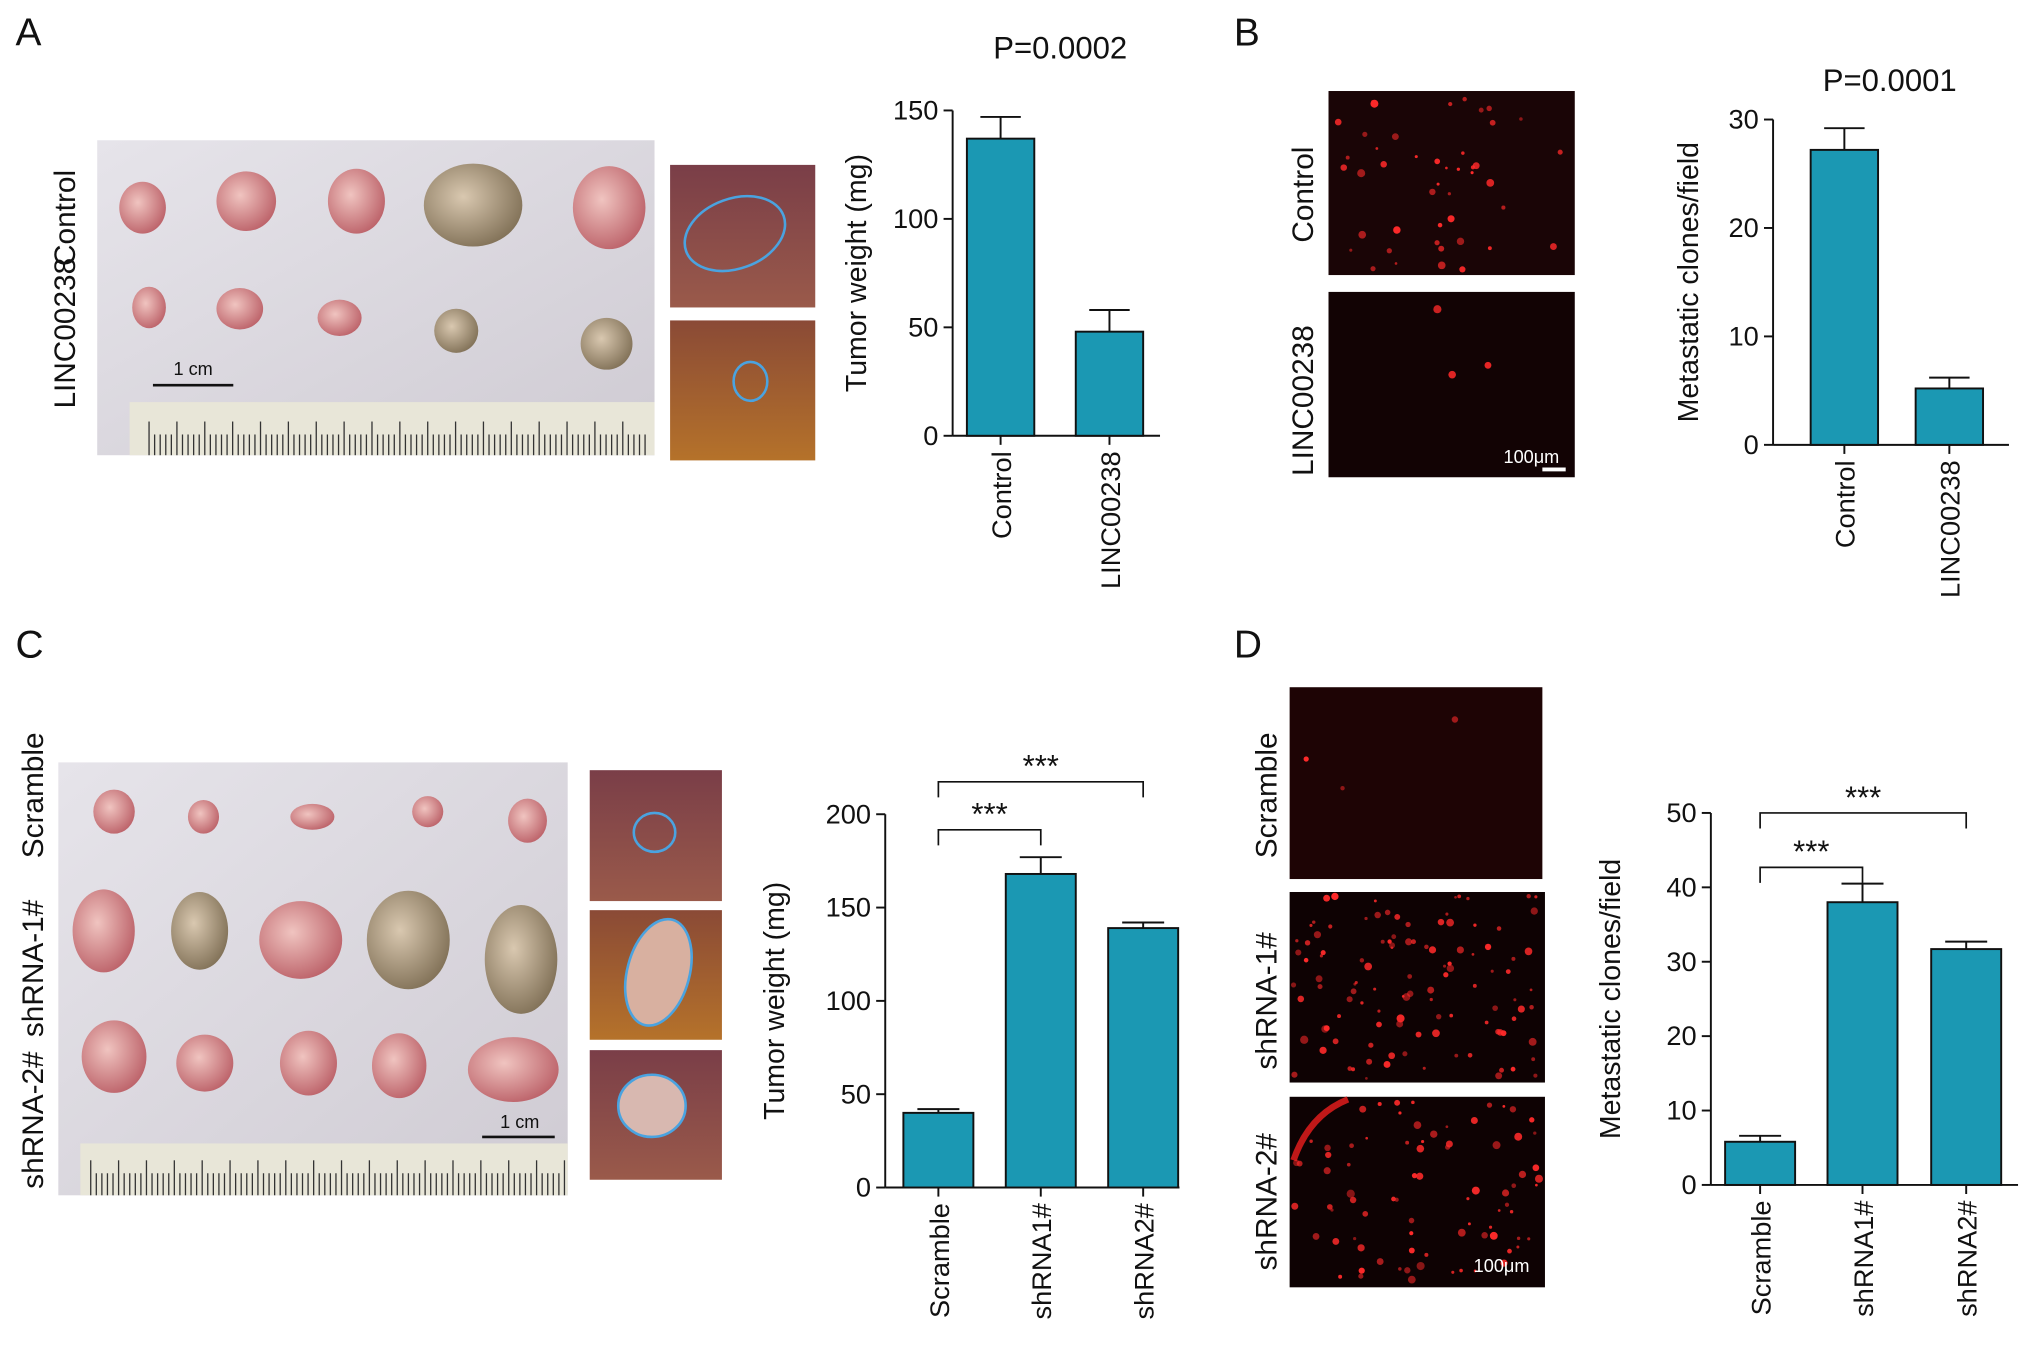  Describe the element at coordinates (930, 435) in the screenshot. I see `y-tick-label: 0` at that location.